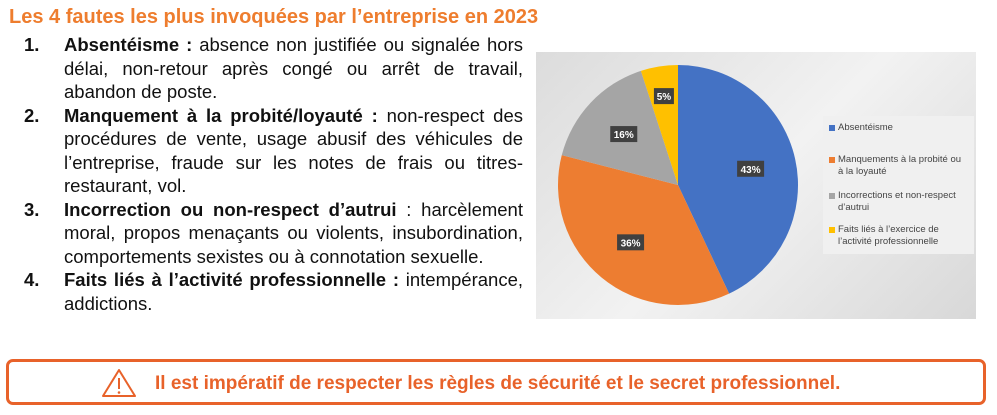 Image resolution: width=997 pixels, height=415 pixels. I want to click on data-label: 43%, so click(751, 168).